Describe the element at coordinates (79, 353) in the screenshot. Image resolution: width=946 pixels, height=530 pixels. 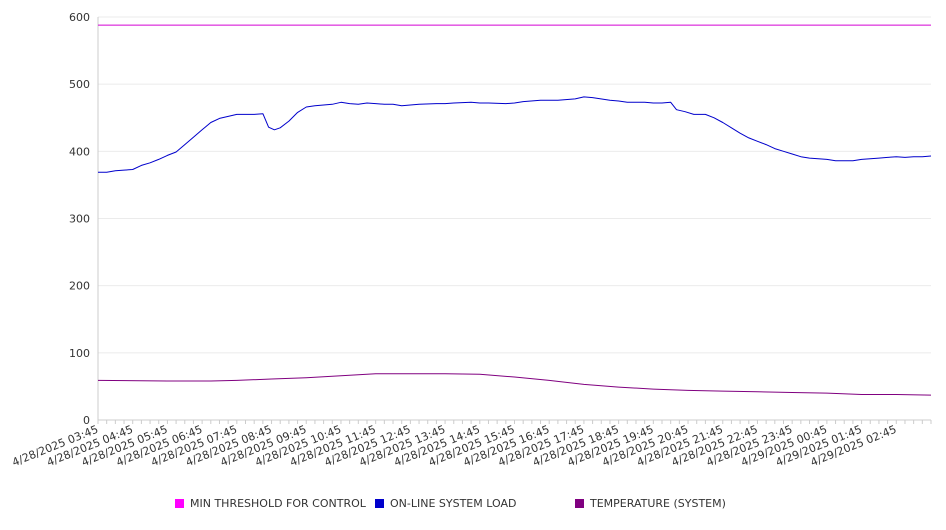
I see `y-tick-label: 100` at that location.